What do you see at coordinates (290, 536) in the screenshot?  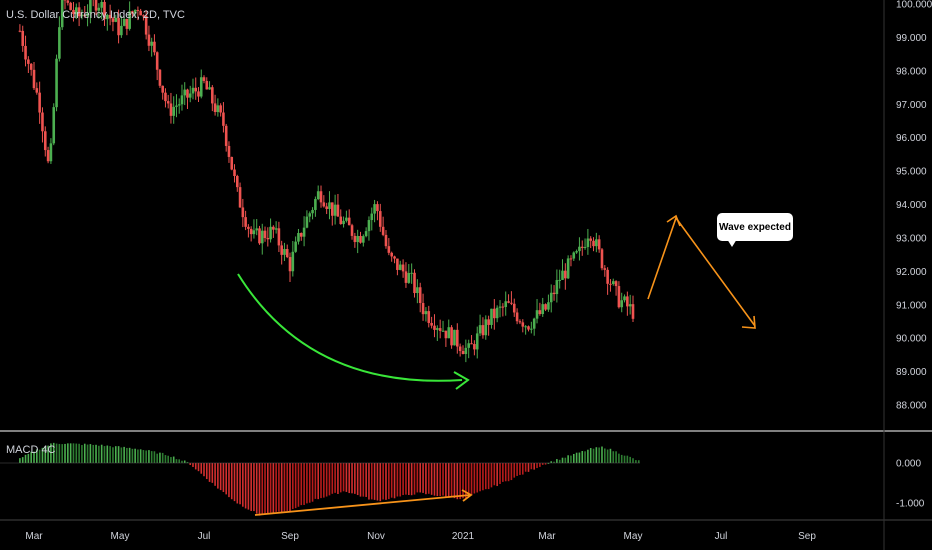 I see `time-tick-label: Sep` at bounding box center [290, 536].